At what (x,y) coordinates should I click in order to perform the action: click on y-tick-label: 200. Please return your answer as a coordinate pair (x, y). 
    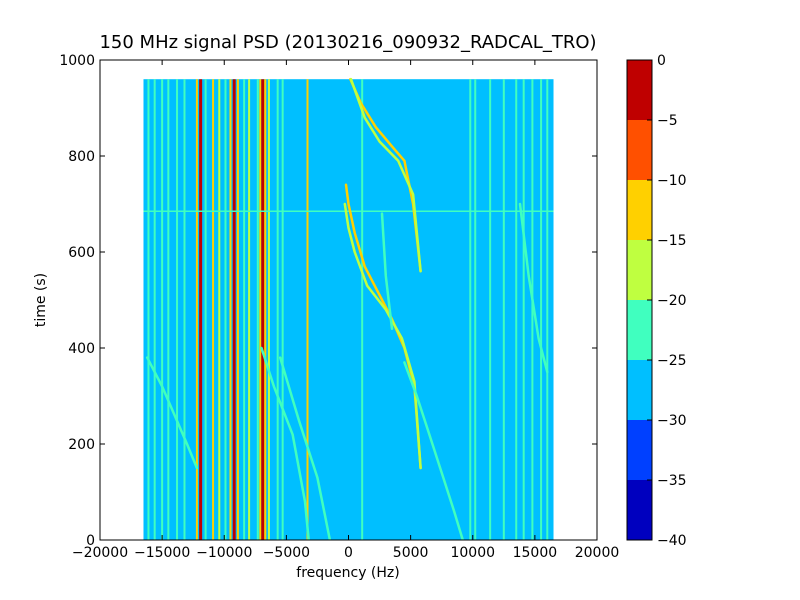
    Looking at the image, I should click on (81, 445).